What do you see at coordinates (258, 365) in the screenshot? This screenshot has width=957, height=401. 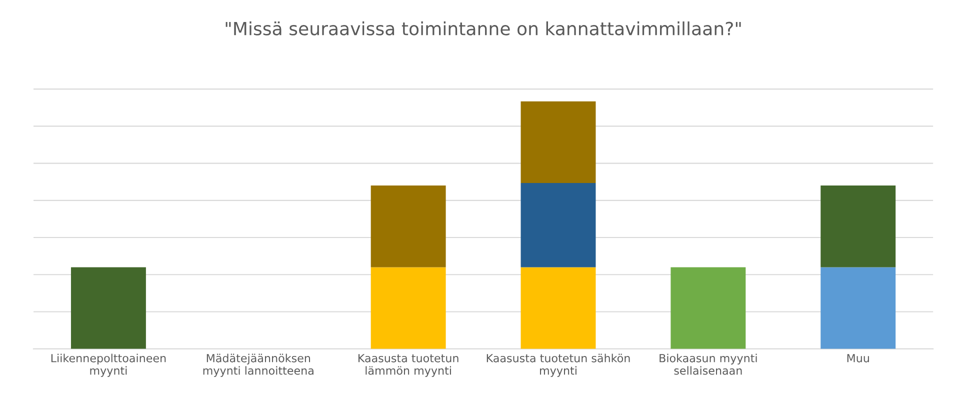 I see `x-tick-label: Mädätejäännöksen myynti lannoitteena` at bounding box center [258, 365].